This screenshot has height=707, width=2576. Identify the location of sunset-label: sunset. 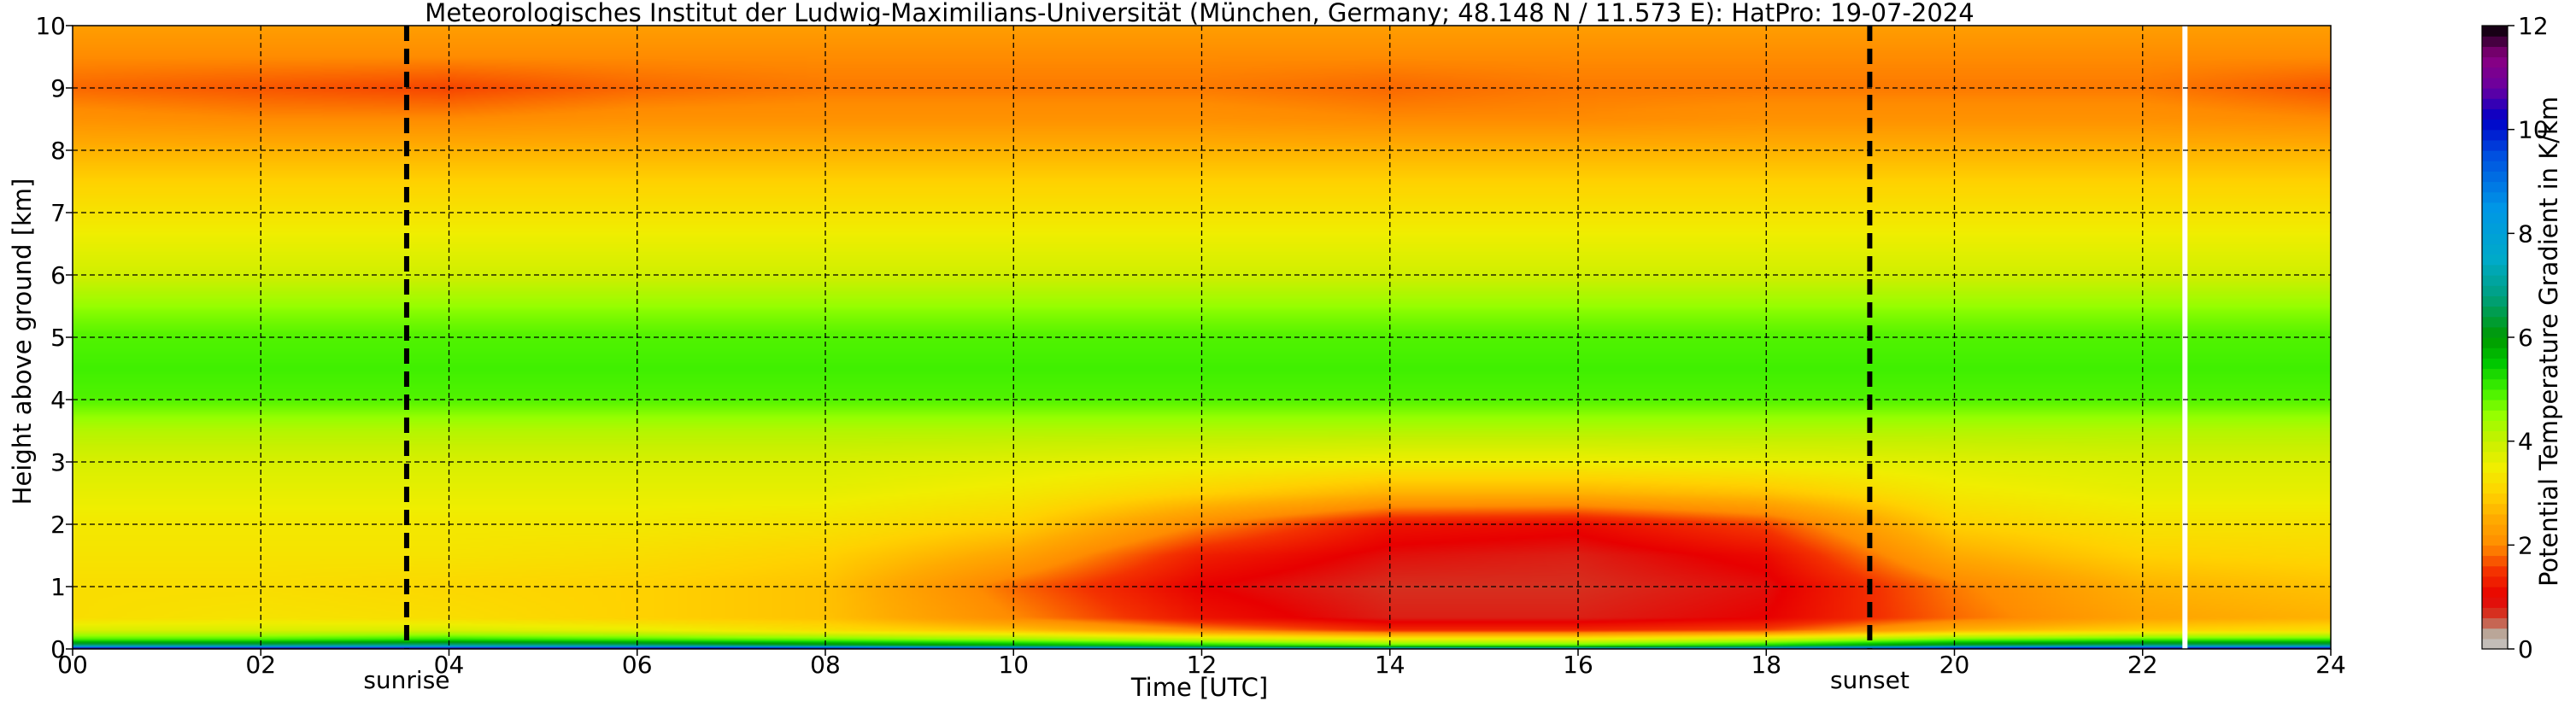
(1870, 680).